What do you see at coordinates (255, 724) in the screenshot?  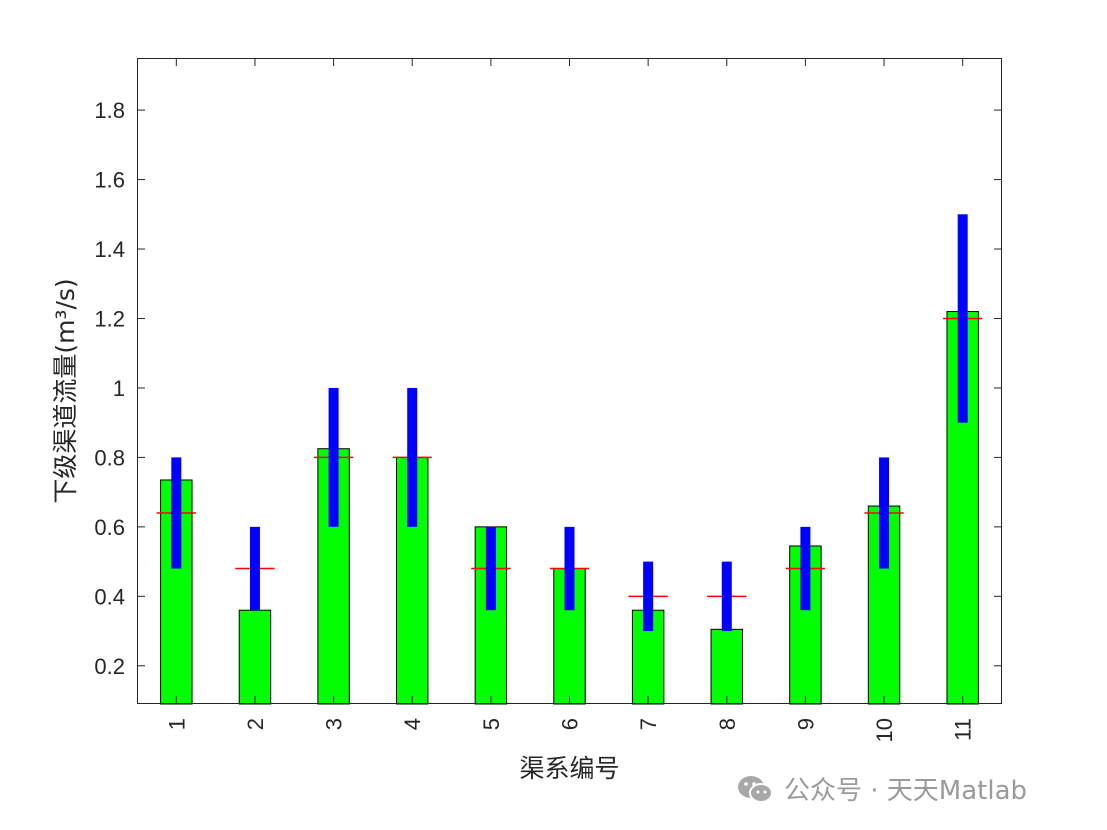 I see `x-tick-label: 2` at bounding box center [255, 724].